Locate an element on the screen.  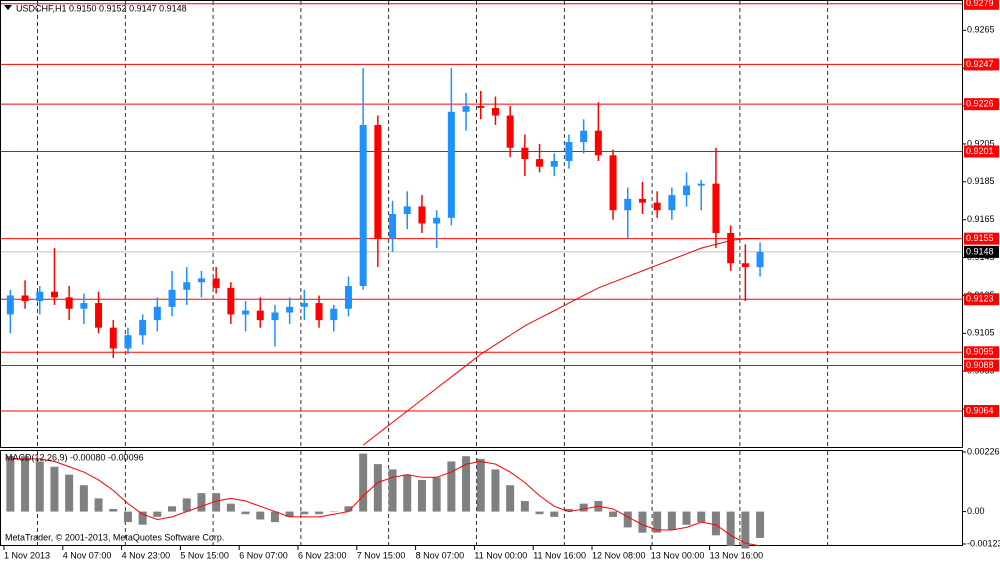
x-tick-label: 4 Nov 07:00 is located at coordinates (87, 555).